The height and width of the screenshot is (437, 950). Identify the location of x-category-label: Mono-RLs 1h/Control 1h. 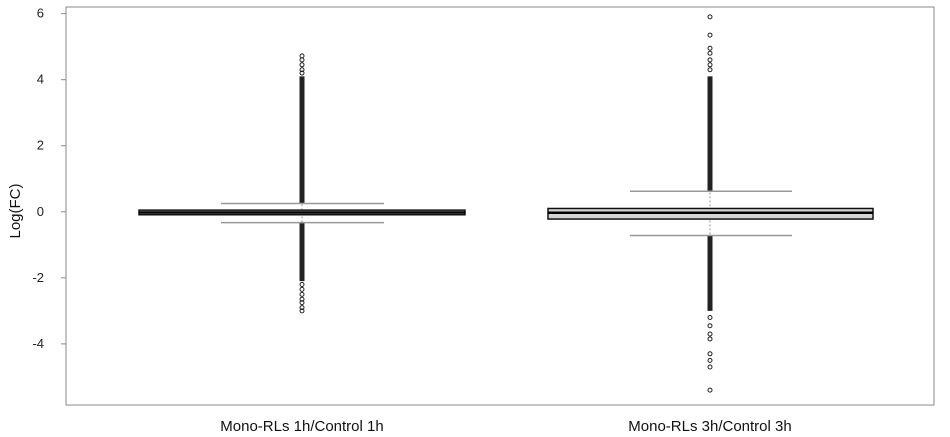
(301, 426).